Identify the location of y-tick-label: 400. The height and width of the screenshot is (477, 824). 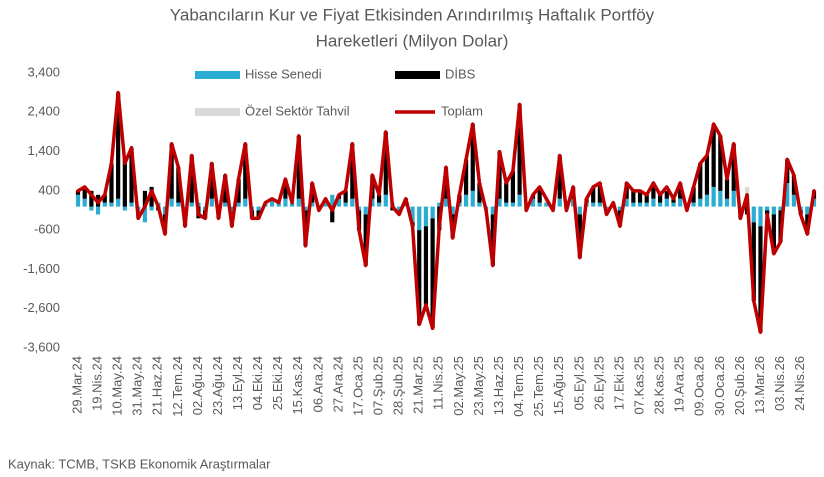
(49, 189).